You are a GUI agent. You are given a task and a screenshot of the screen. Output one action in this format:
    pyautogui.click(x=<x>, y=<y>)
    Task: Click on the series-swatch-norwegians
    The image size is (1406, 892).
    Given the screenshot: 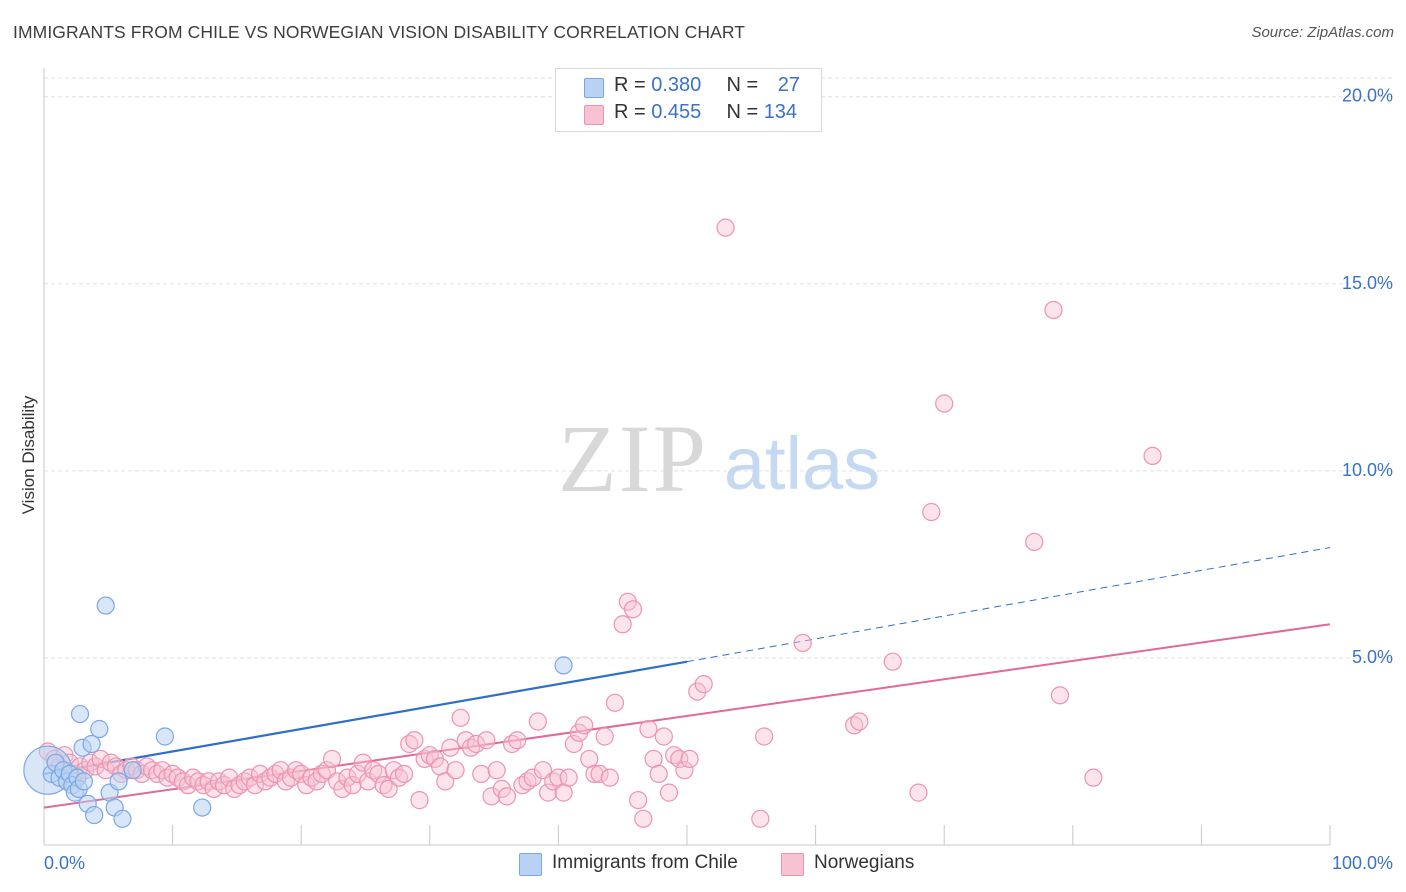 What is the action you would take?
    pyautogui.click(x=792, y=864)
    